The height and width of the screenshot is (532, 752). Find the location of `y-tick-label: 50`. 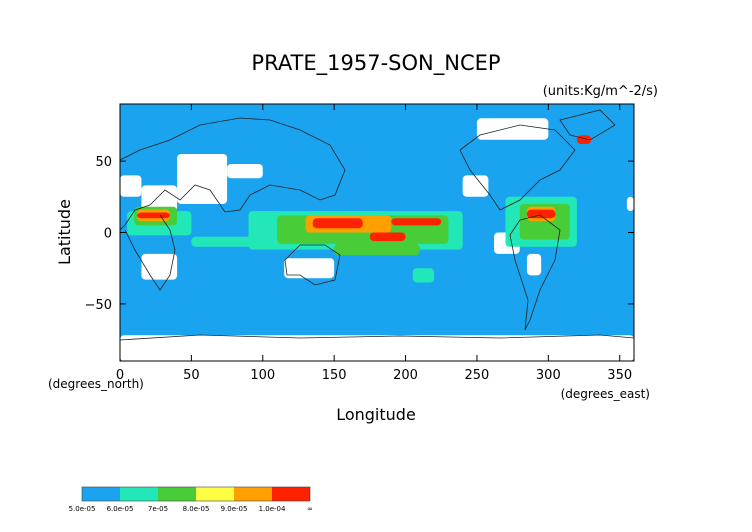

y-tick-label: 50 is located at coordinates (103, 162).